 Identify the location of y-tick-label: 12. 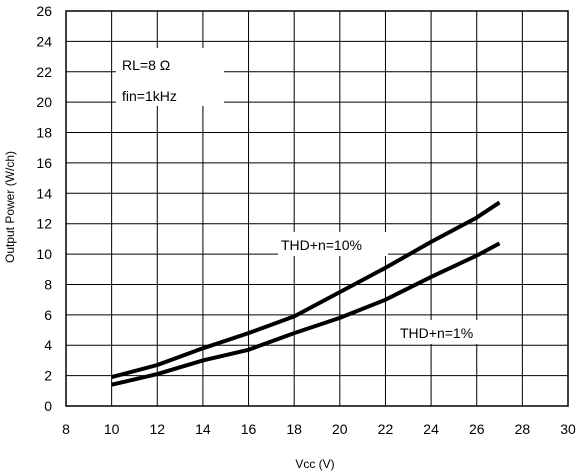
(44, 224).